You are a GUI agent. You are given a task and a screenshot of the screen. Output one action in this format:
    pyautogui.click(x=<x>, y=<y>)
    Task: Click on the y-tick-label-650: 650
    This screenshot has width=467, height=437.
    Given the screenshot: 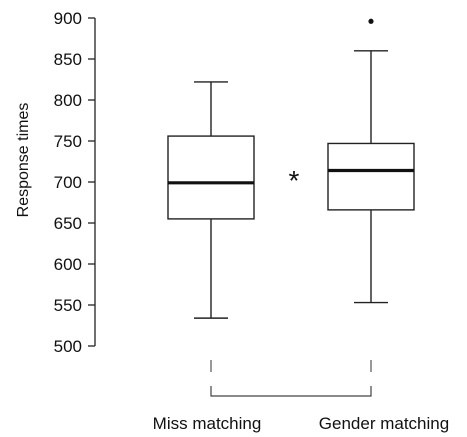 What is the action you would take?
    pyautogui.click(x=68, y=223)
    